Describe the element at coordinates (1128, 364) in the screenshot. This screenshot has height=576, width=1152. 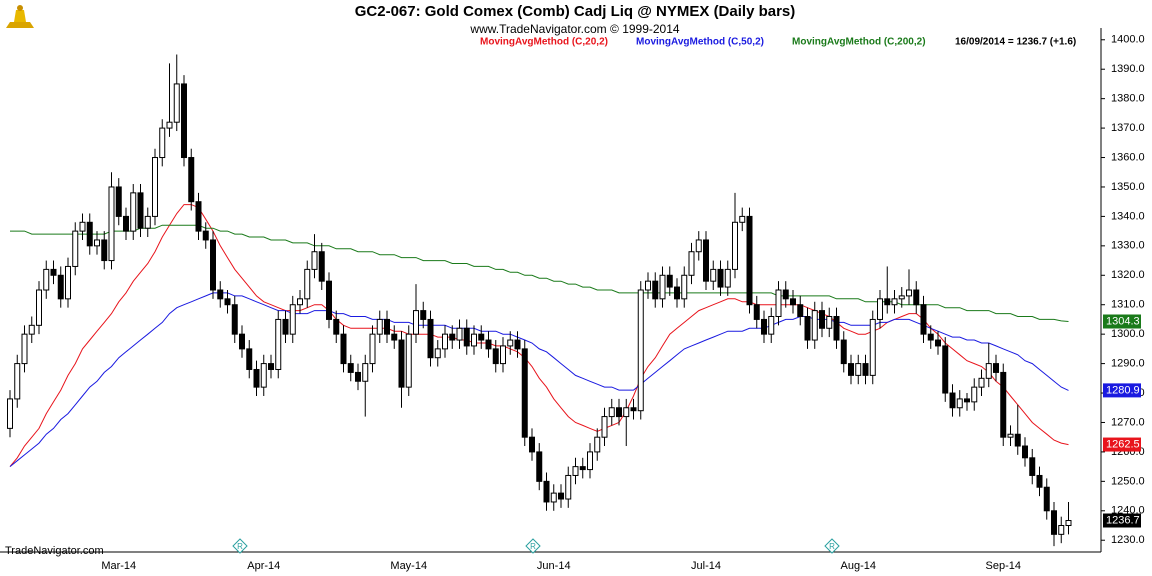
I see `y-tick-label: 1290.0` at that location.